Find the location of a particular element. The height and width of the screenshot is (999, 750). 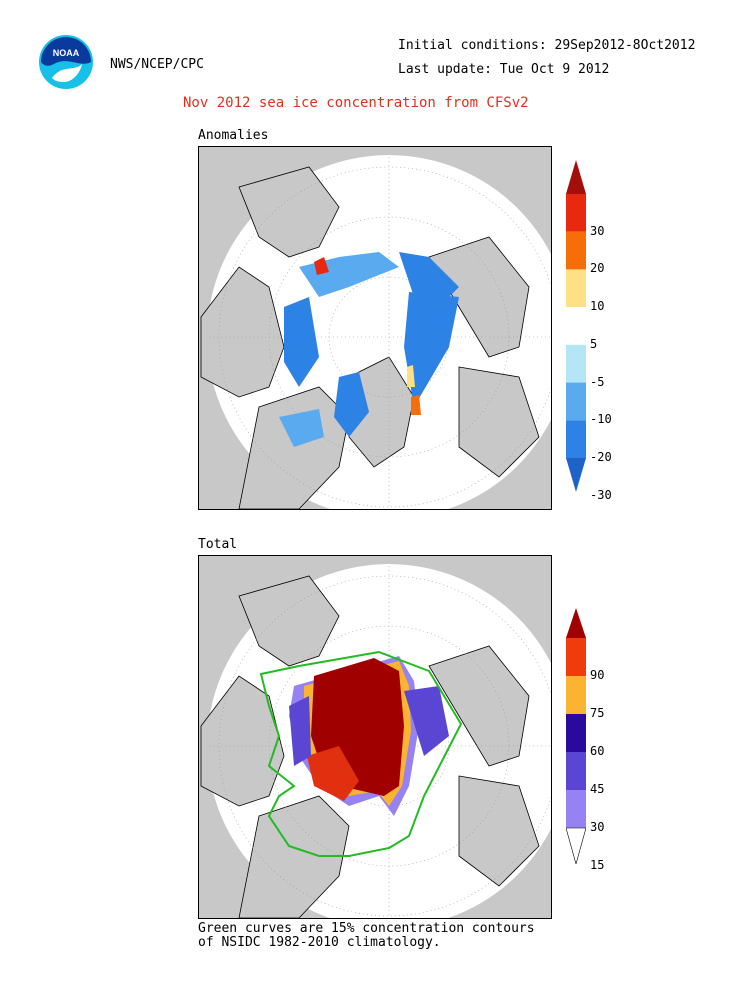

colorbar-tick-label: 5 is located at coordinates (594, 343).